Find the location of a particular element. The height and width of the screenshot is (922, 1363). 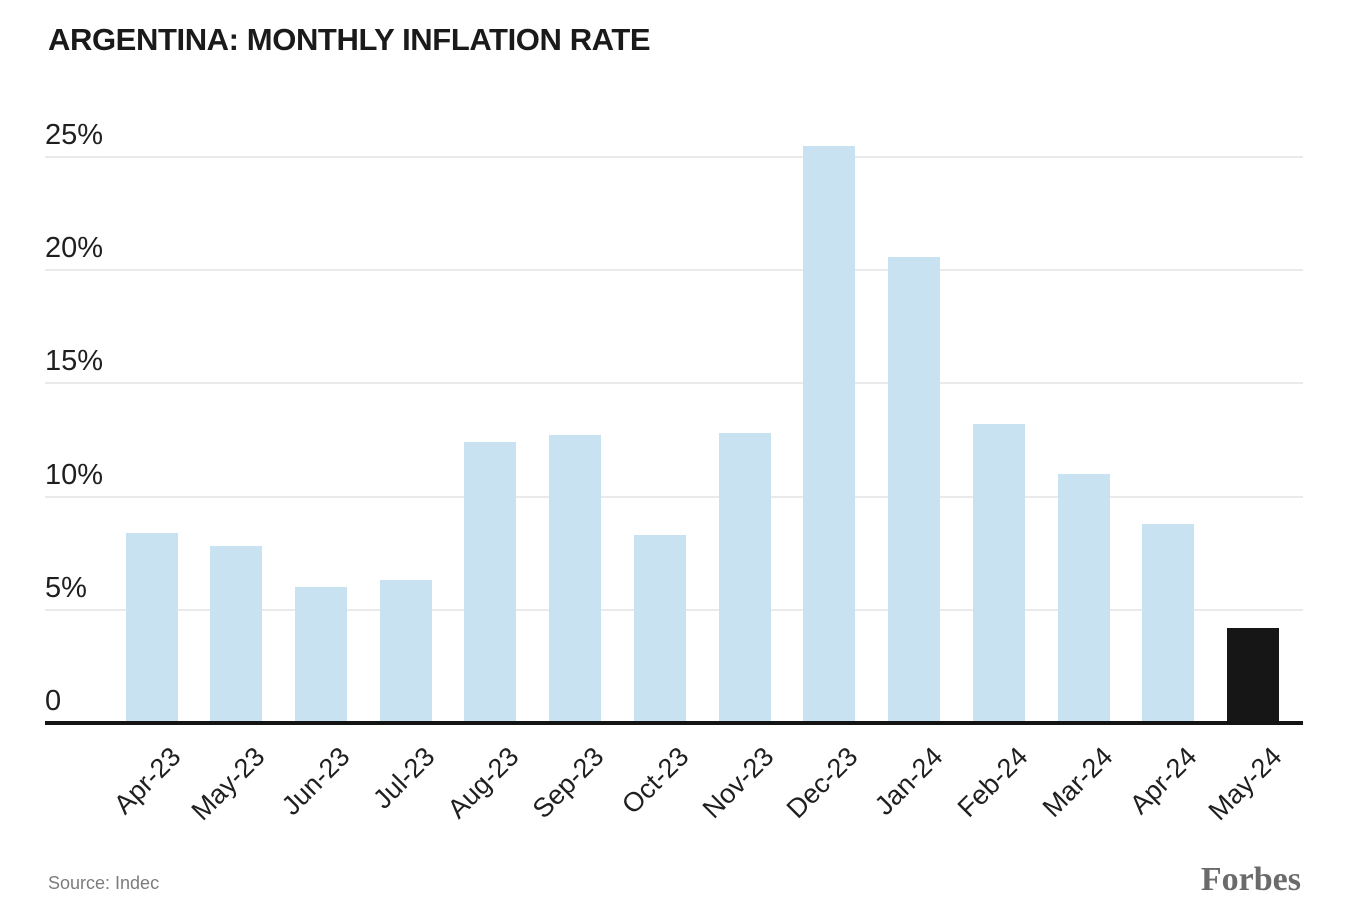

y-tick-label-25pct: 25% is located at coordinates (74, 135).